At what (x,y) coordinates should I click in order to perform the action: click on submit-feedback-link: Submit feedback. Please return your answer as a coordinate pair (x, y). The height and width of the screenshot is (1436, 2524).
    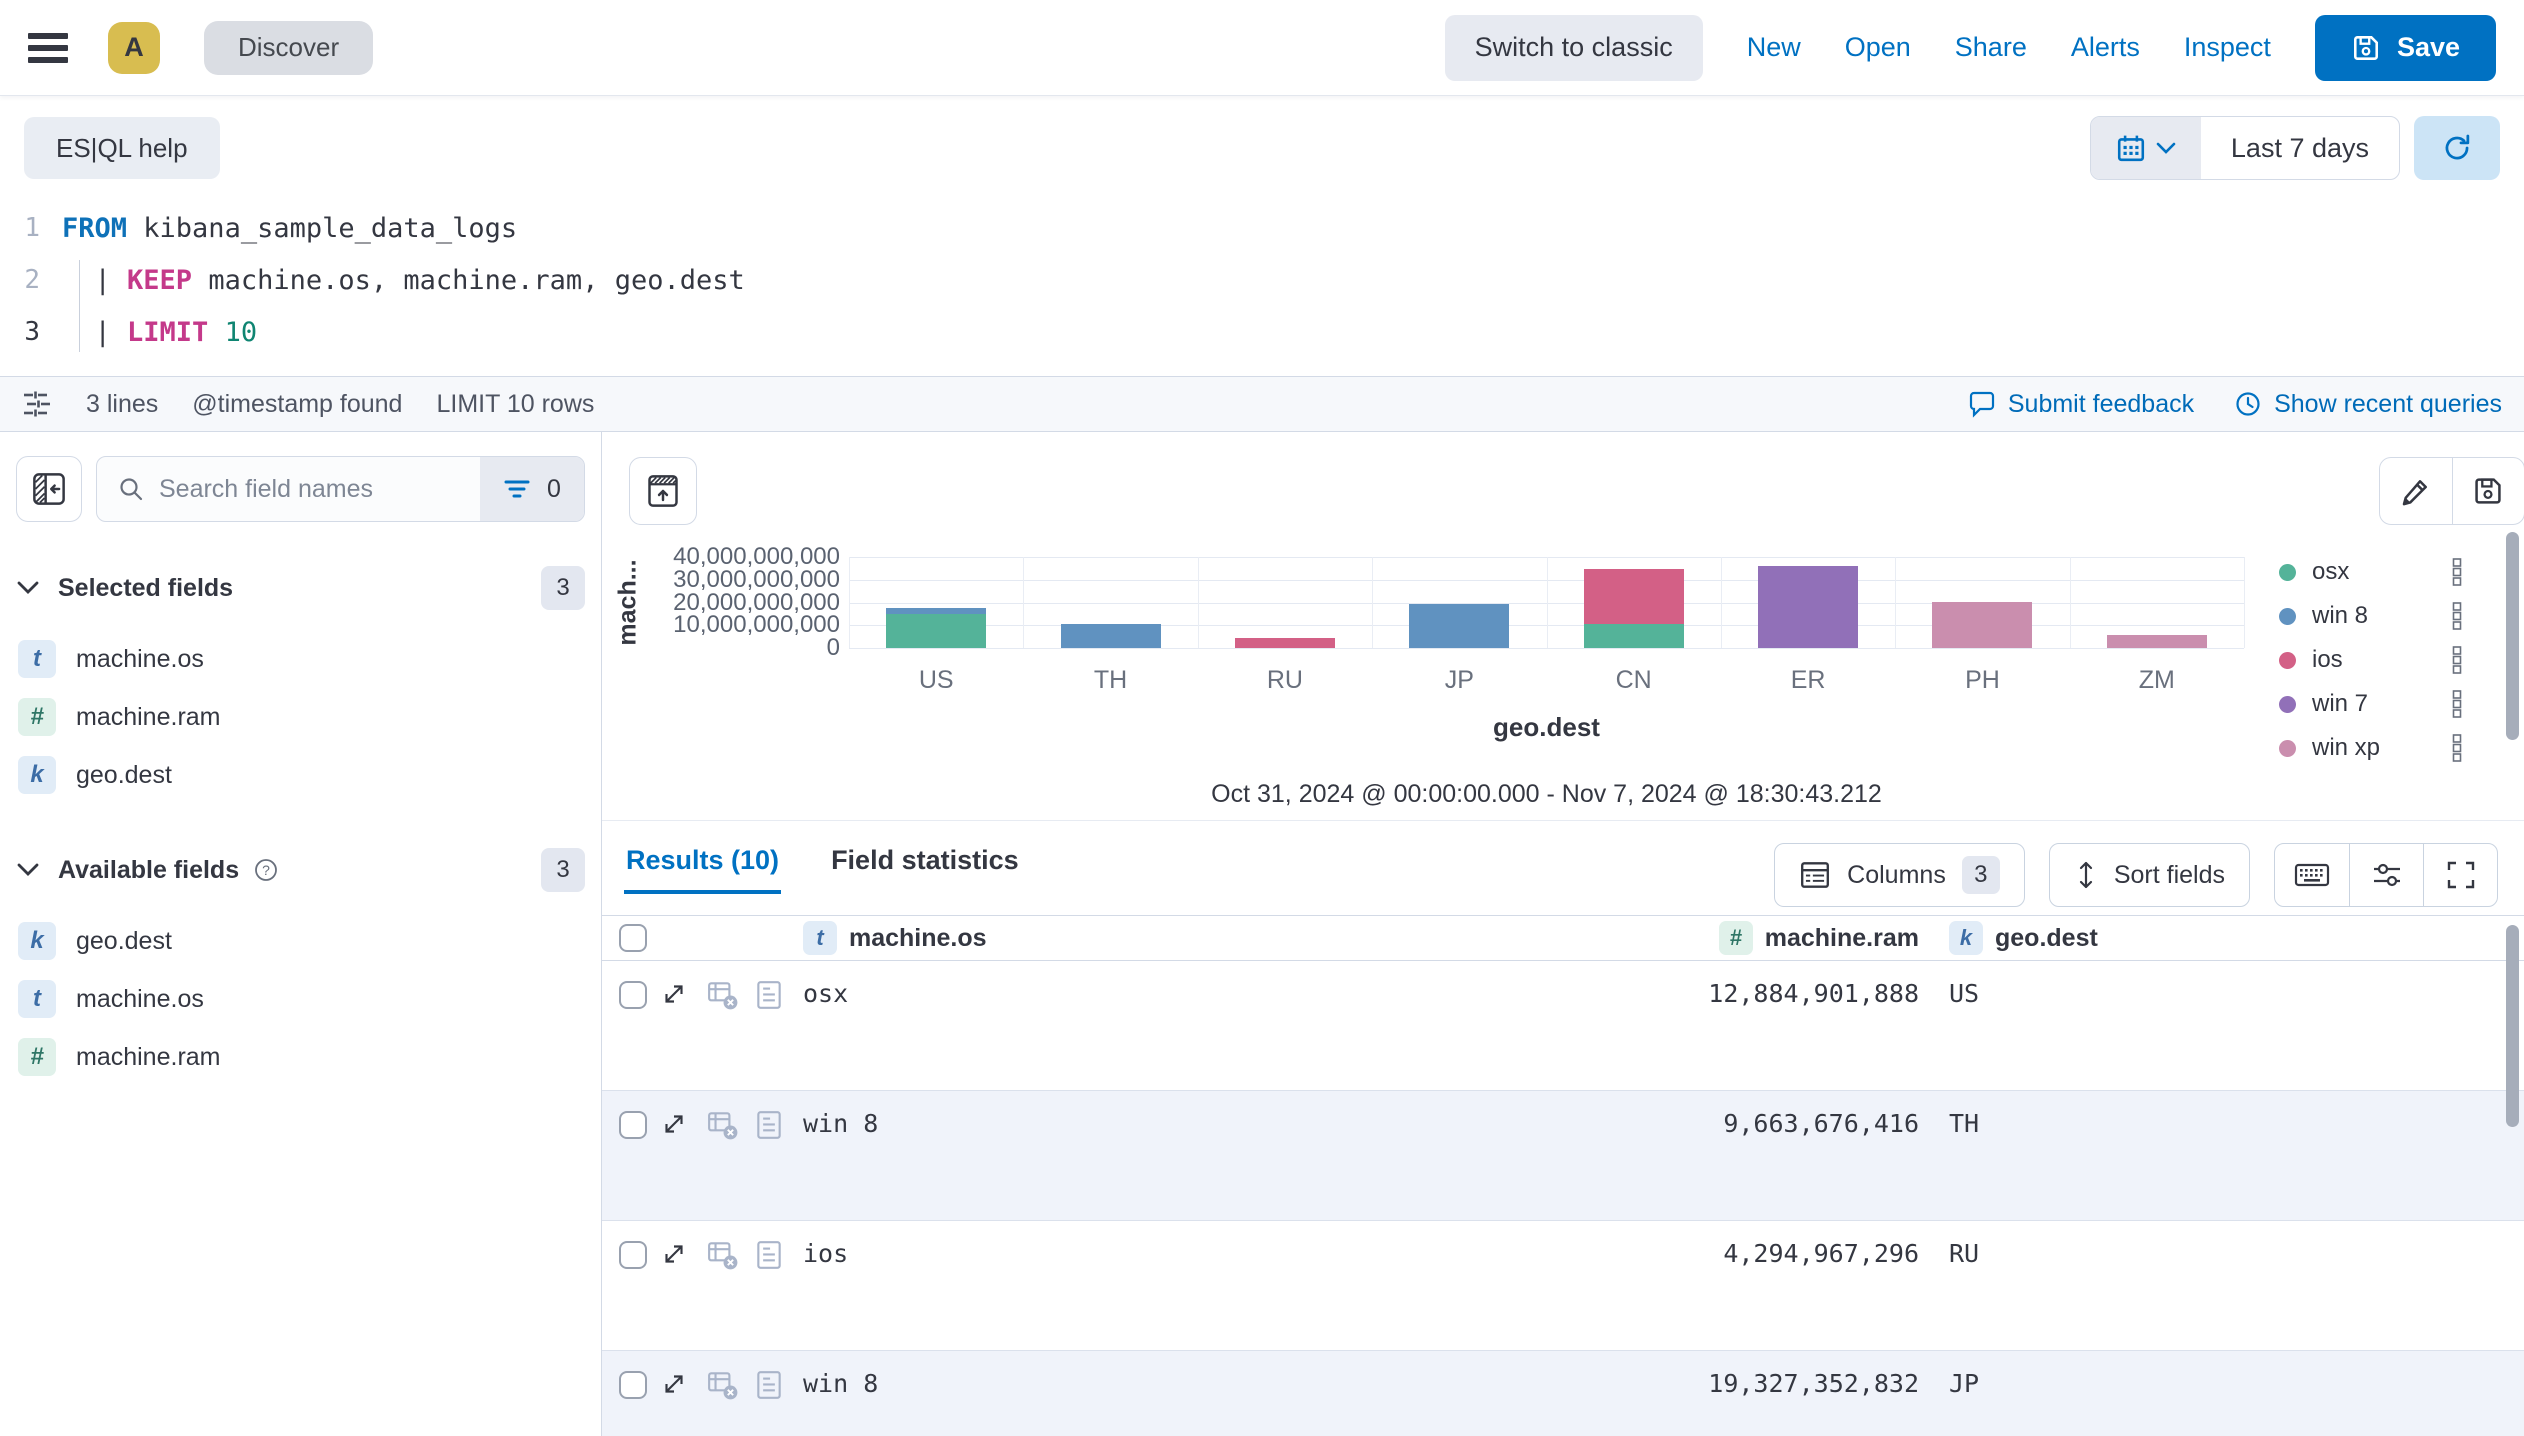
    Looking at the image, I should click on (2081, 404).